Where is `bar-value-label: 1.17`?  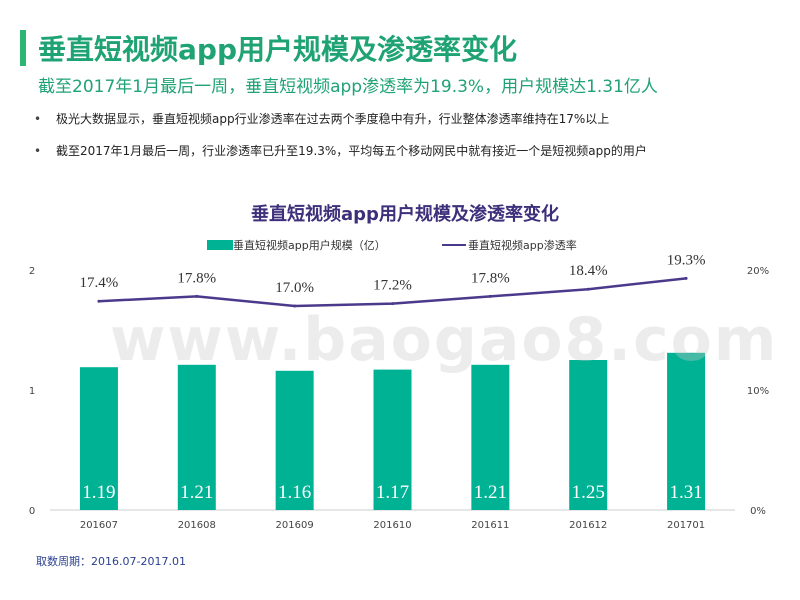
bar-value-label: 1.17 is located at coordinates (392, 492).